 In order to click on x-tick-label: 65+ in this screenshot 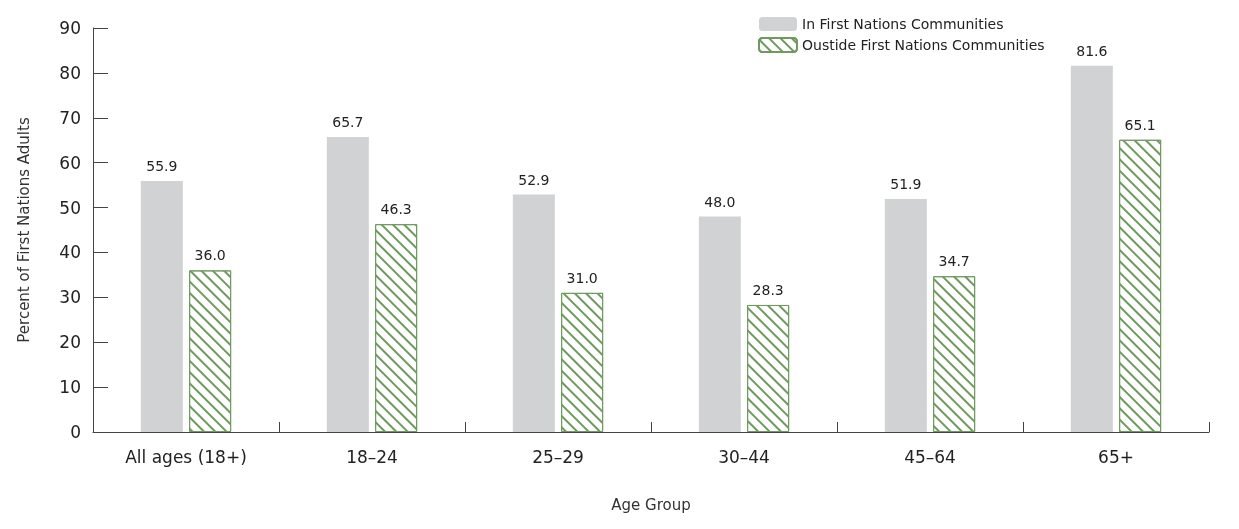, I will do `click(1116, 456)`.